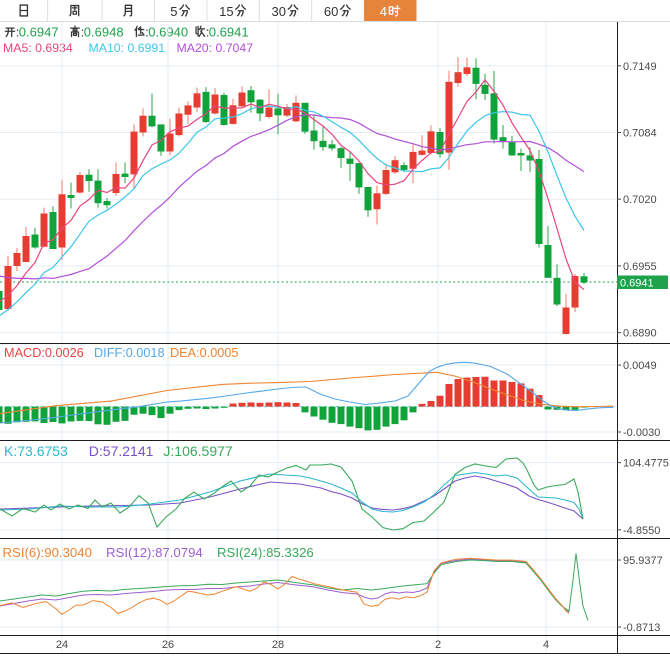 This screenshot has height=670, width=670. I want to click on svg-text: 0.6948, so click(104, 32).